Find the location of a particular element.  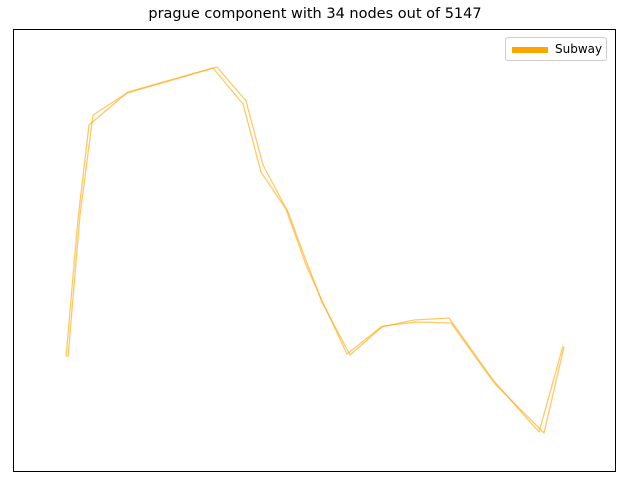

legend-label-subway: Subway is located at coordinates (579, 49).